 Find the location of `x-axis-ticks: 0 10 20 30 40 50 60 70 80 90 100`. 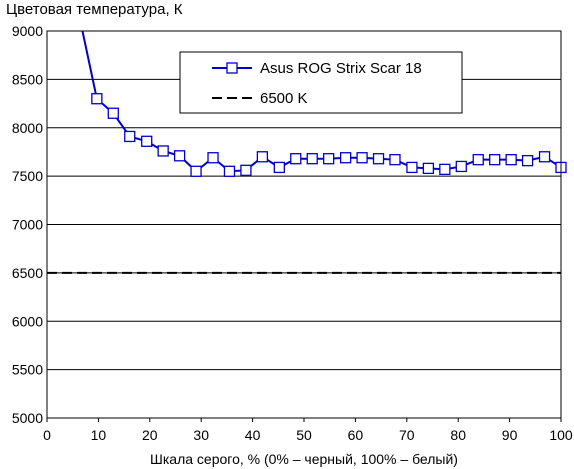

x-axis-ticks: 0 10 20 30 40 50 60 70 80 90 100 is located at coordinates (308, 430).